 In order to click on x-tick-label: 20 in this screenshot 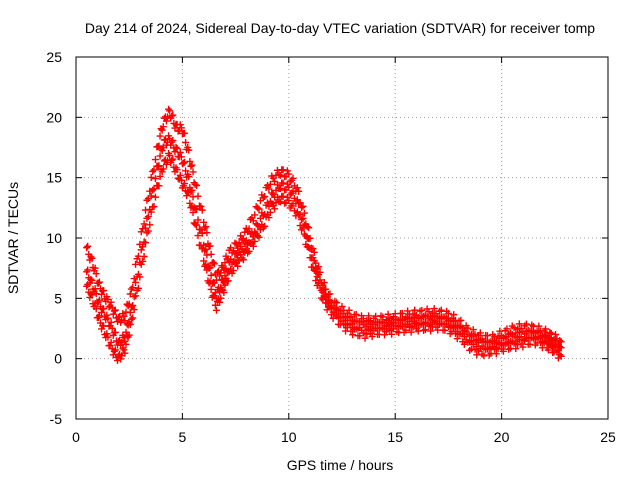, I will do `click(502, 437)`.